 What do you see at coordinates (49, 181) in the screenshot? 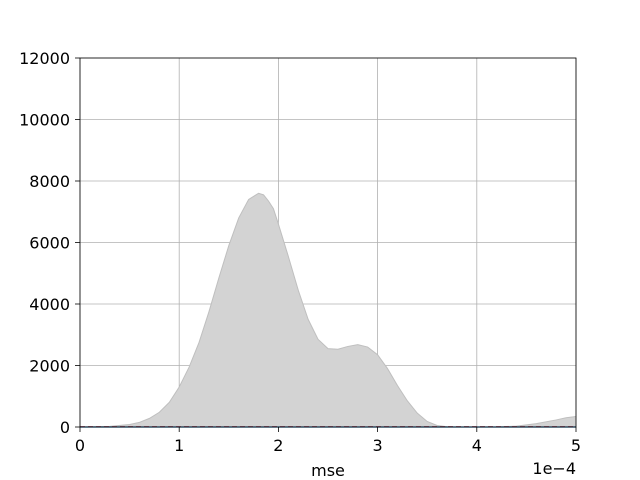
I see `y-tick-label-4: 8000` at bounding box center [49, 181].